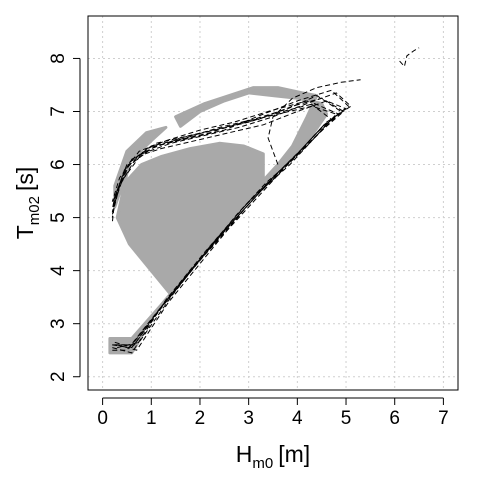 Image resolution: width=480 pixels, height=480 pixels. Describe the element at coordinates (58, 164) in the screenshot. I see `y-tick-label-4: 6` at that location.